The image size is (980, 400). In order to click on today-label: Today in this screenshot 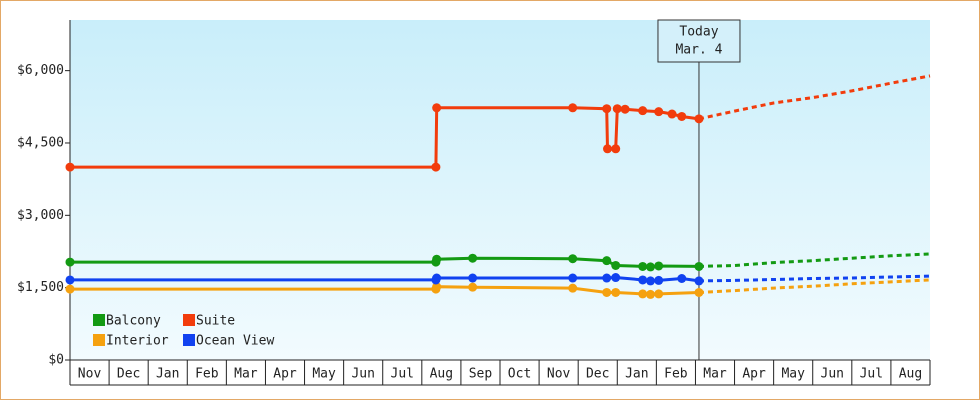, I will do `click(698, 32)`.